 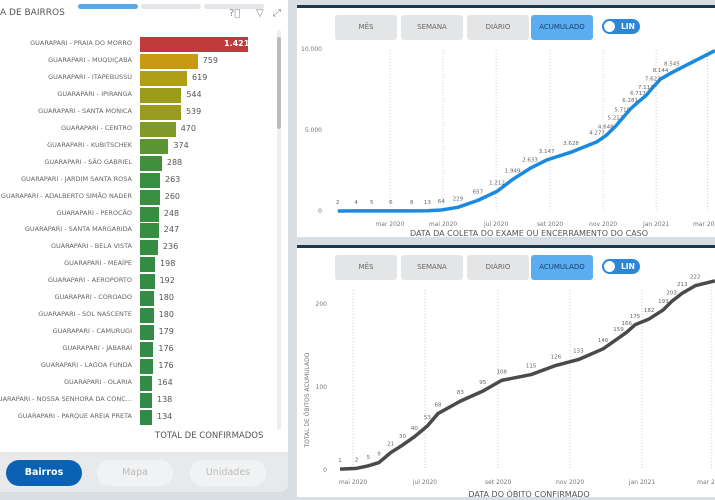 What do you see at coordinates (172, 179) in the screenshot?
I see `bar-value: 263` at bounding box center [172, 179].